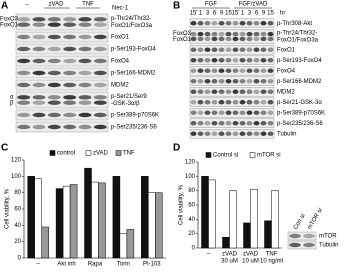 Image resolution: width=344 pixels, height=275 pixels. What do you see at coordinates (286, 134) in the screenshot?
I see `row-label: Tubulin` at bounding box center [286, 134].